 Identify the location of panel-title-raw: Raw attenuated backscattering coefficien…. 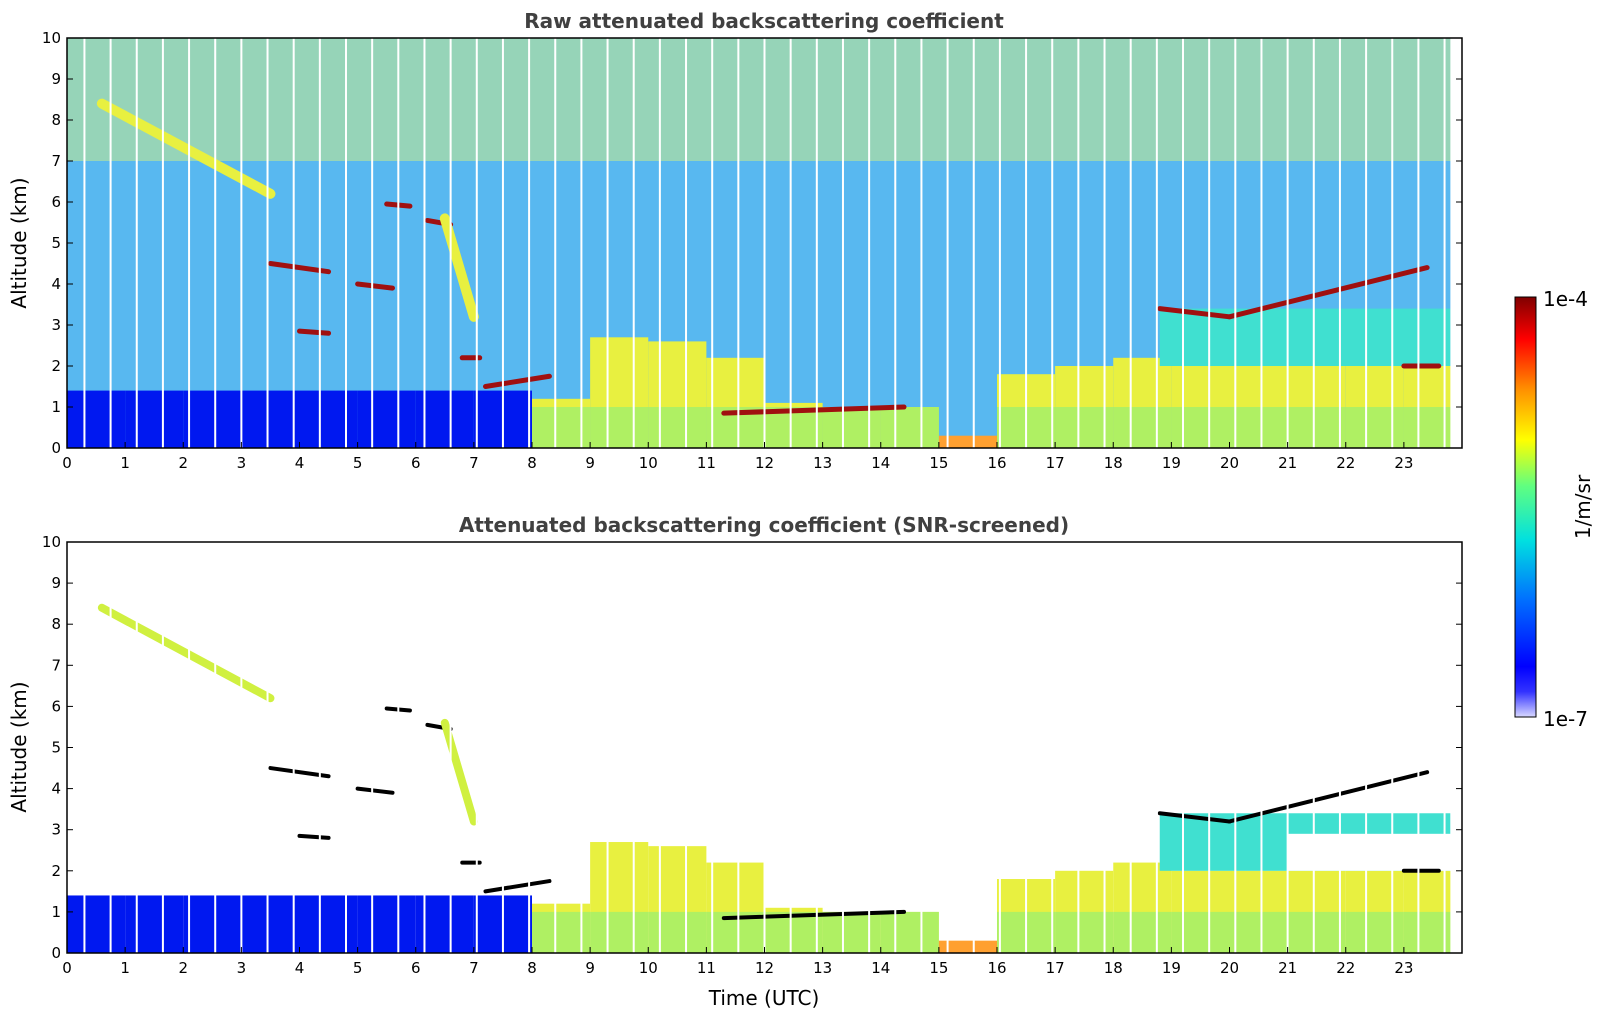
(764, 21).